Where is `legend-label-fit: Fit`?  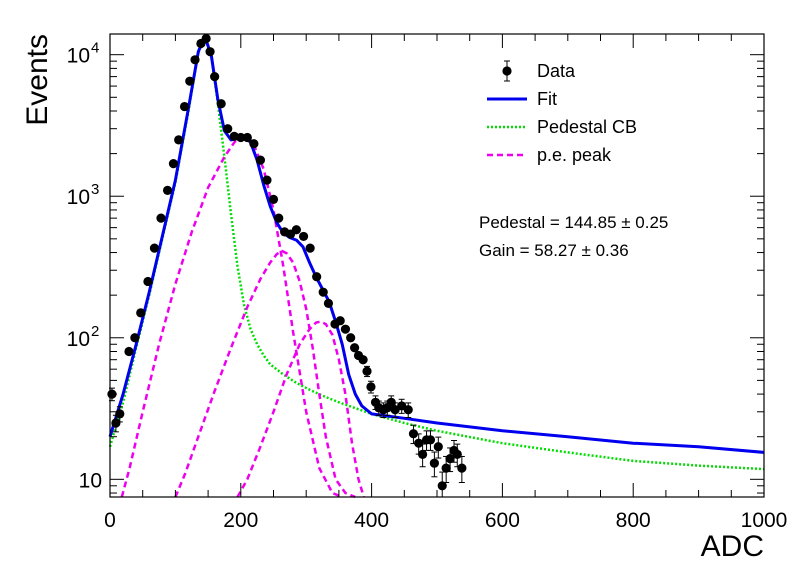 legend-label-fit: Fit is located at coordinates (547, 99).